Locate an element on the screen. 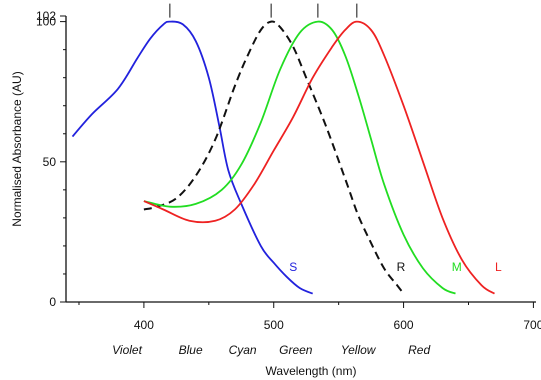  series-M-label: M is located at coordinates (457, 267).